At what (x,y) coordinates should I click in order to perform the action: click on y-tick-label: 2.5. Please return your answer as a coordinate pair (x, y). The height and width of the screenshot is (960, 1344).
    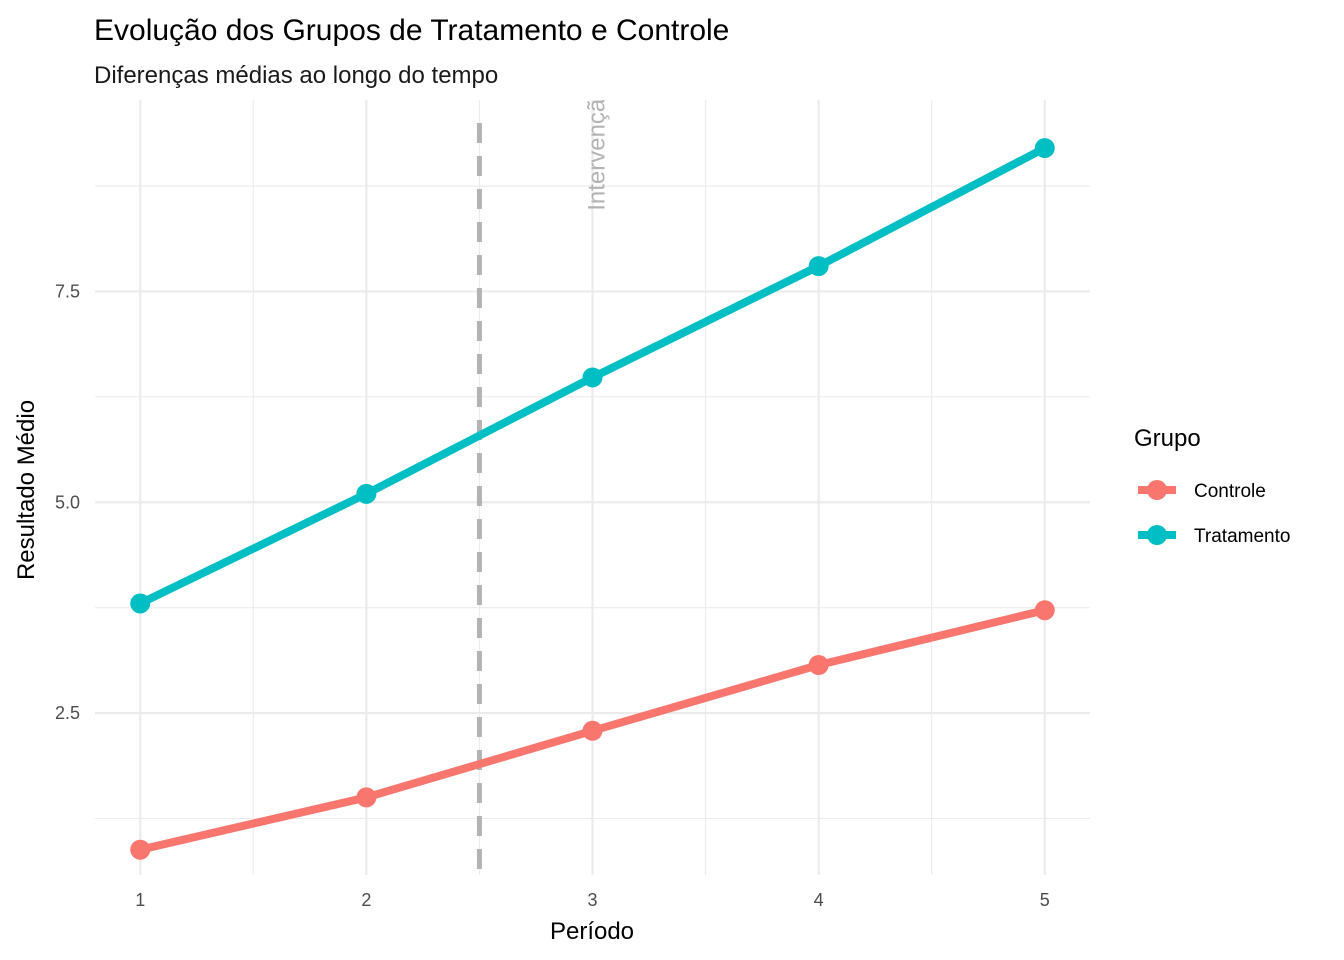
    Looking at the image, I should click on (67, 713).